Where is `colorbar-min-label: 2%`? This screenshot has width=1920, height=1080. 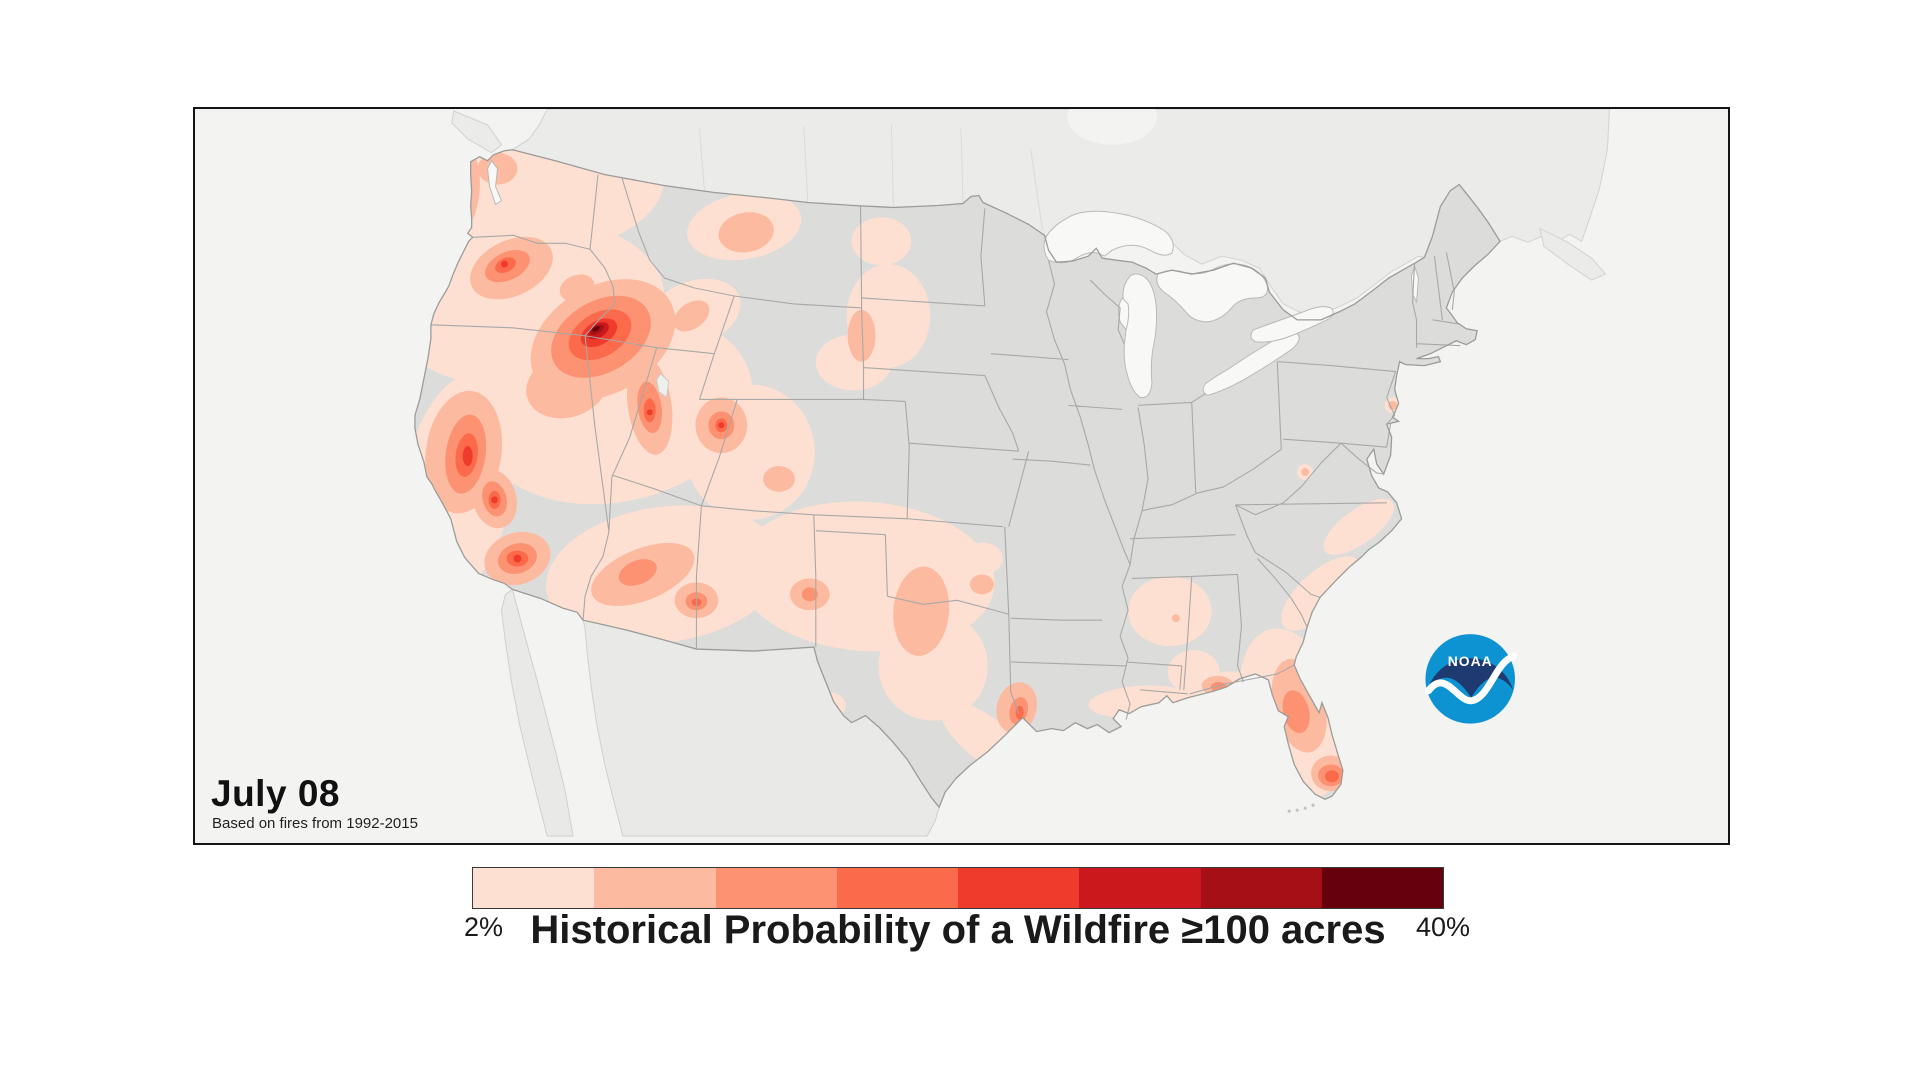 colorbar-min-label: 2% is located at coordinates (484, 927).